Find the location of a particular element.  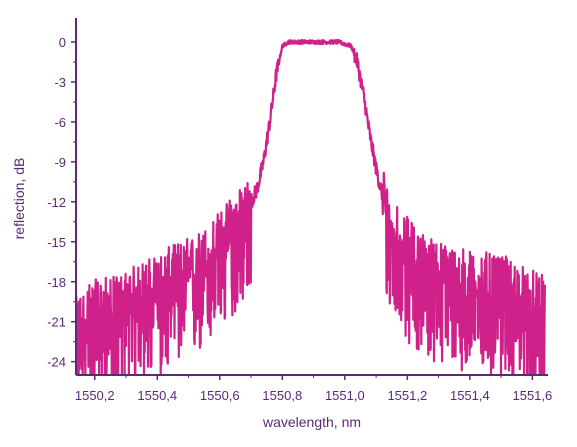

x-tick-label: 1551,0 is located at coordinates (345, 395).